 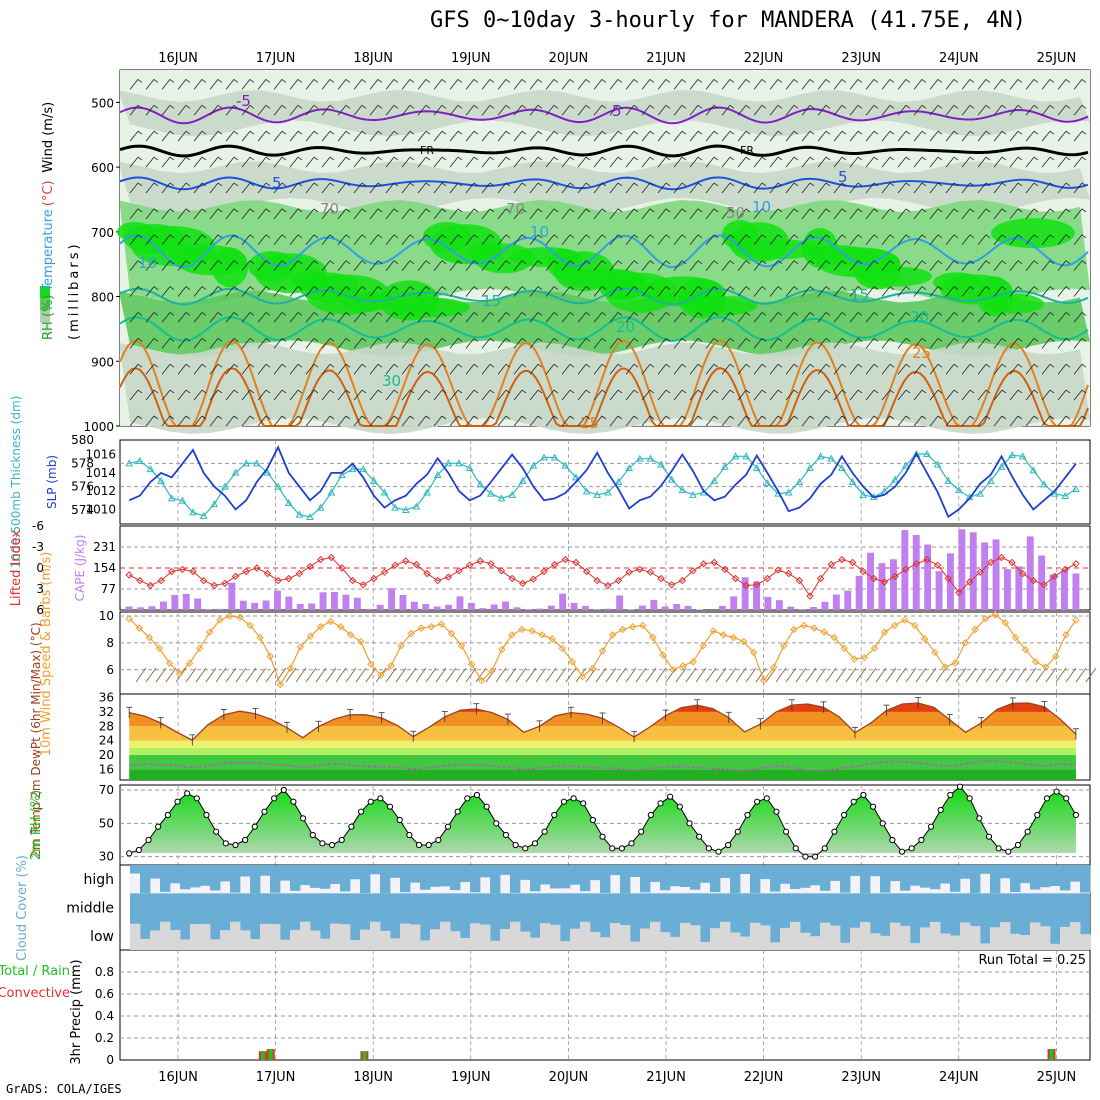 I want to click on temperature-contour, so click(x=604, y=183).